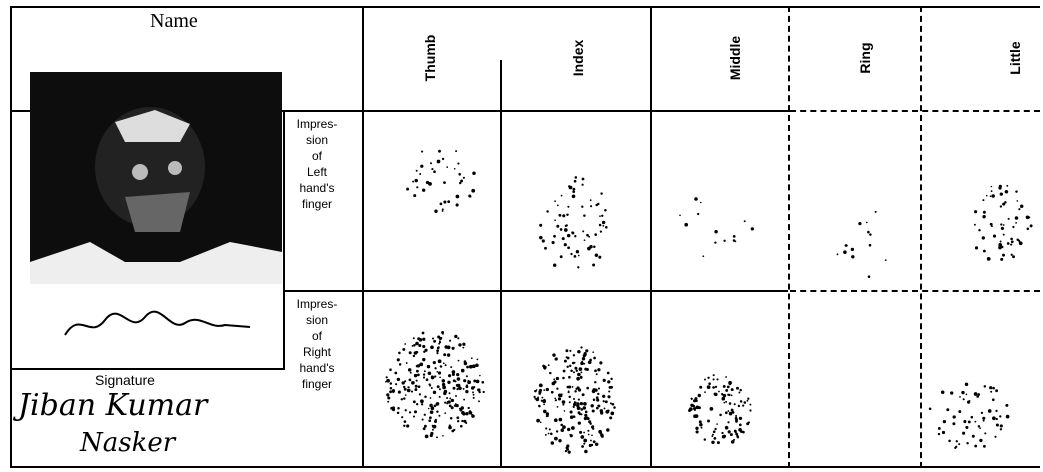  I want to click on col-divider-photo, so click(284, 240).